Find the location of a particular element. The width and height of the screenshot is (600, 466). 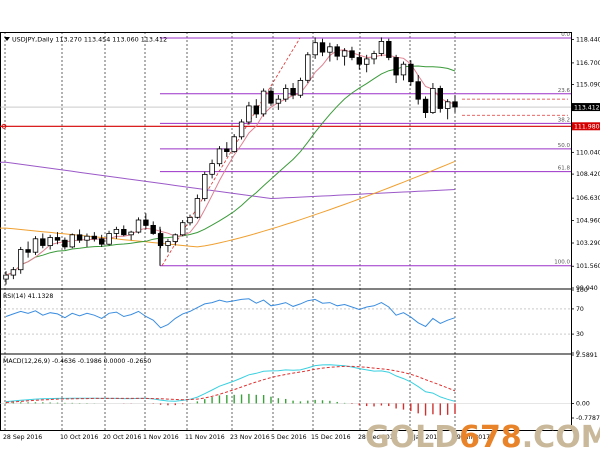

x-tick-label: 28 Sep 2016 is located at coordinates (22, 437).